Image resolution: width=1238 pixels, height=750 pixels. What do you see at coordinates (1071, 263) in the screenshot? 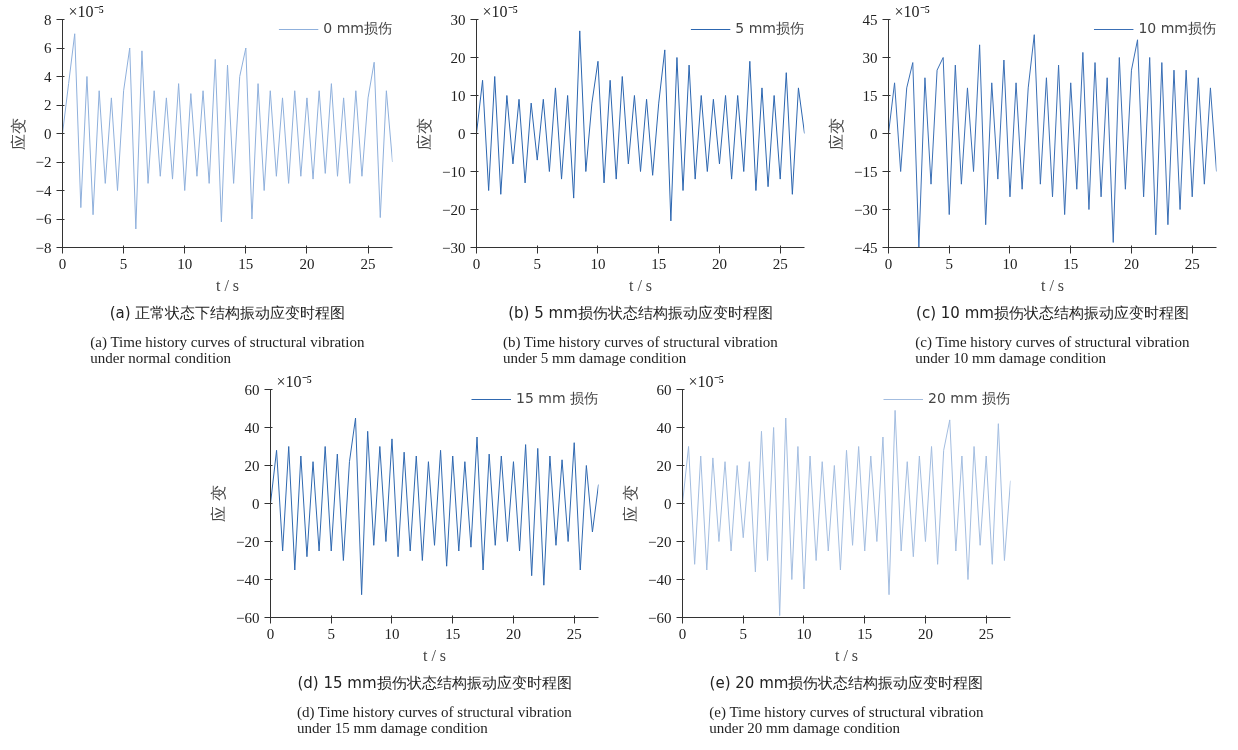
I see `x-tick-label: 15` at bounding box center [1071, 263].